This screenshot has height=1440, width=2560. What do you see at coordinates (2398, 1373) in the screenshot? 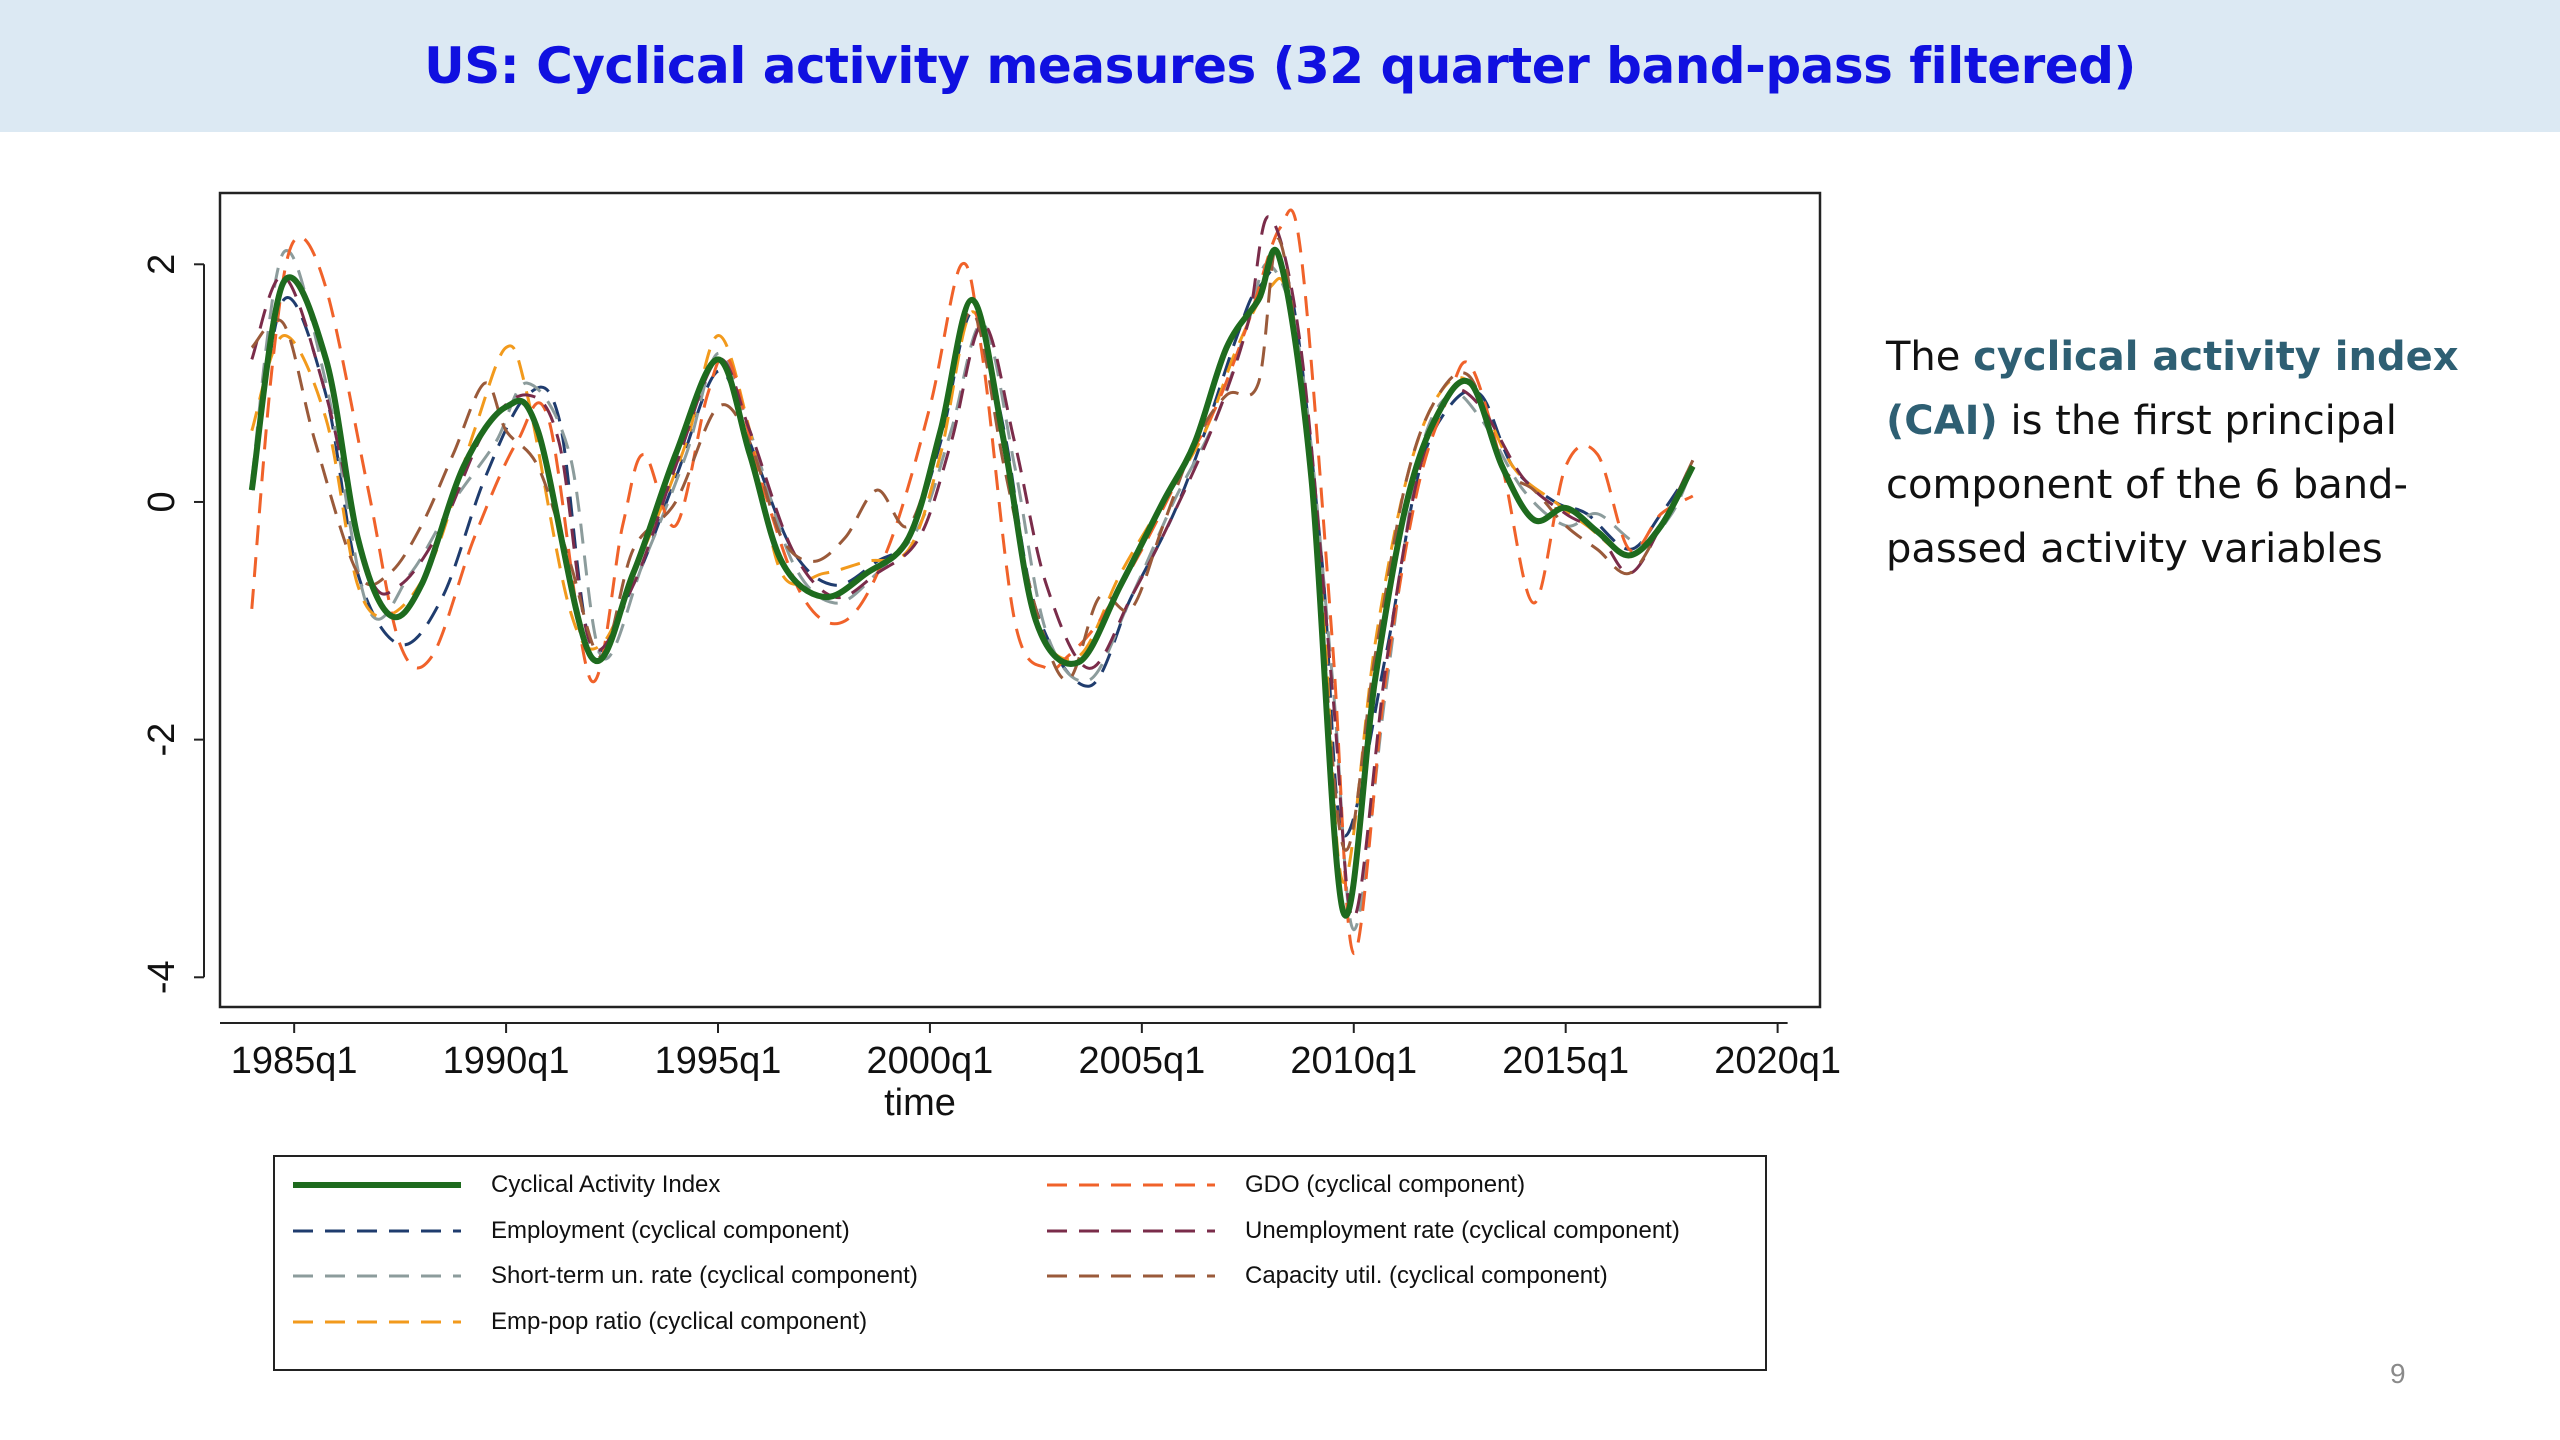
I see `page-number: 9` at bounding box center [2398, 1373].